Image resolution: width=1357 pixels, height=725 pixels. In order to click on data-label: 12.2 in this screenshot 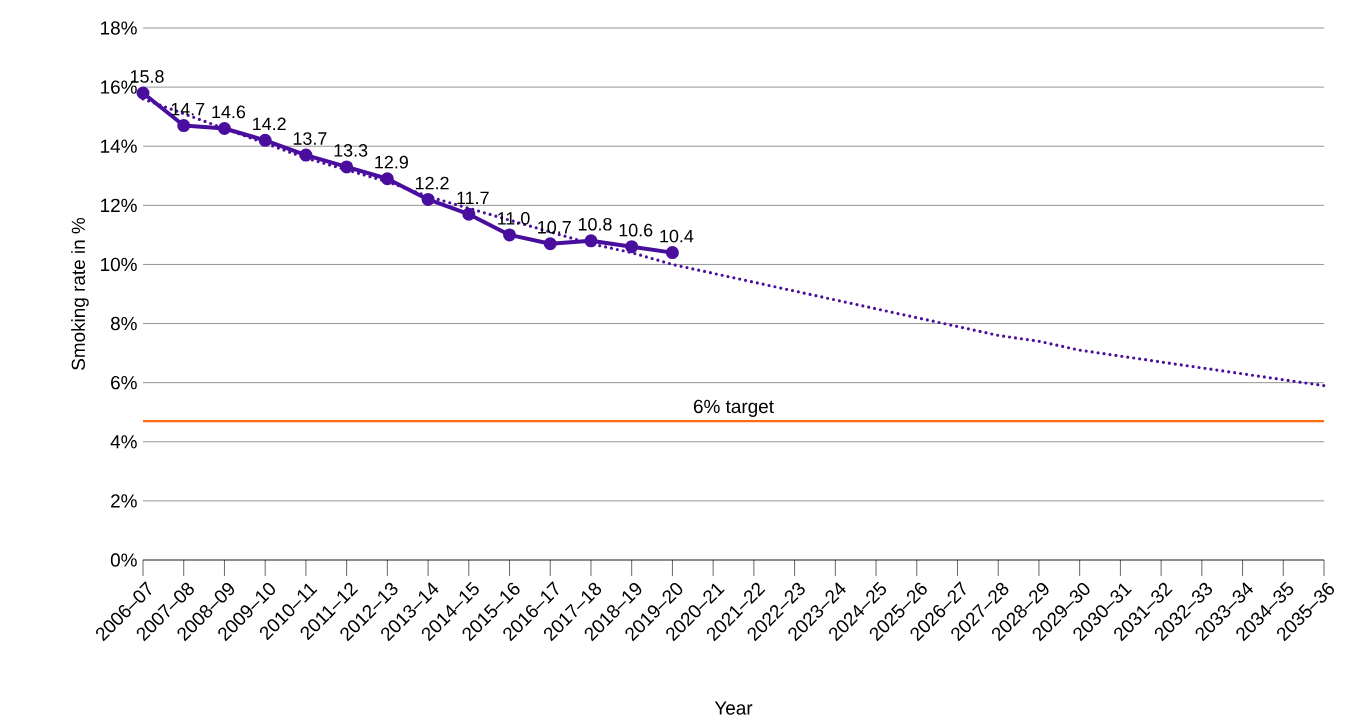, I will do `click(432, 183)`.